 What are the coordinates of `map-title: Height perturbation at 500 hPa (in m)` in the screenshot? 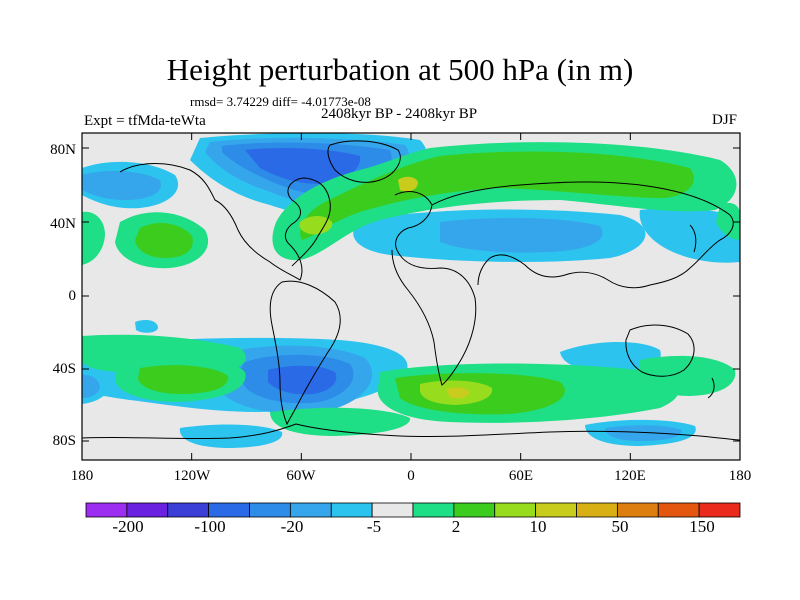 It's located at (400, 69).